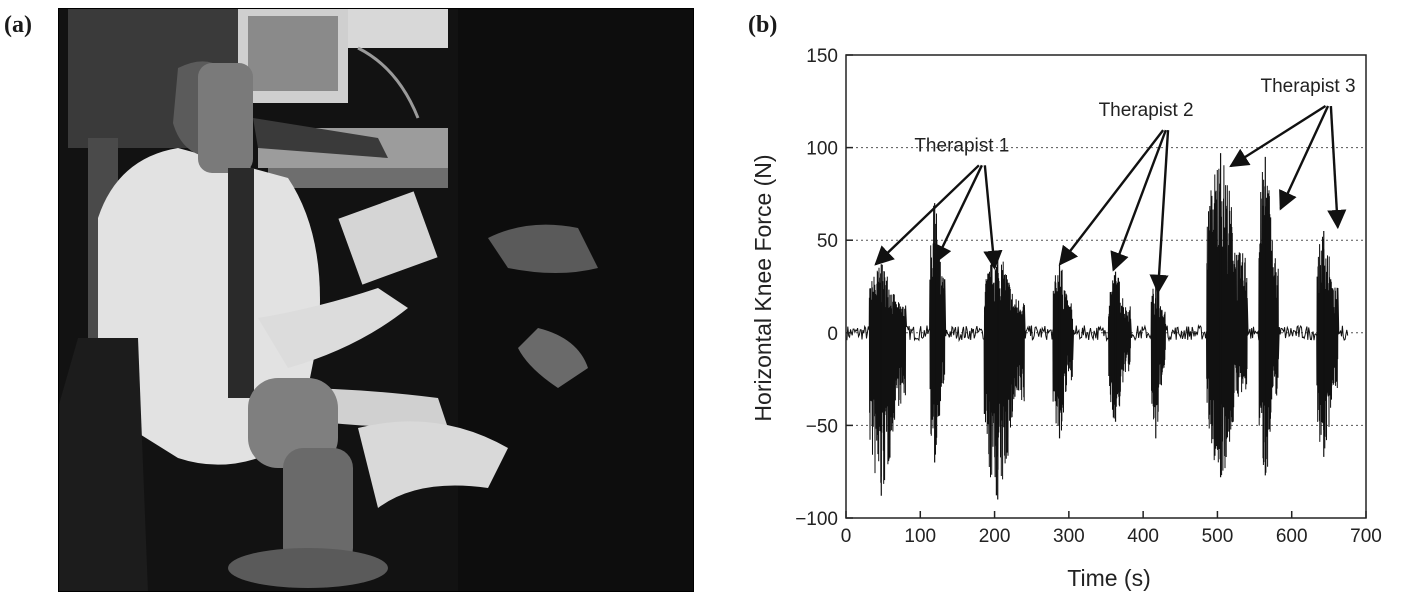 The width and height of the screenshot is (1408, 595). Describe the element at coordinates (832, 334) in the screenshot. I see `y-tick-label: 0` at that location.